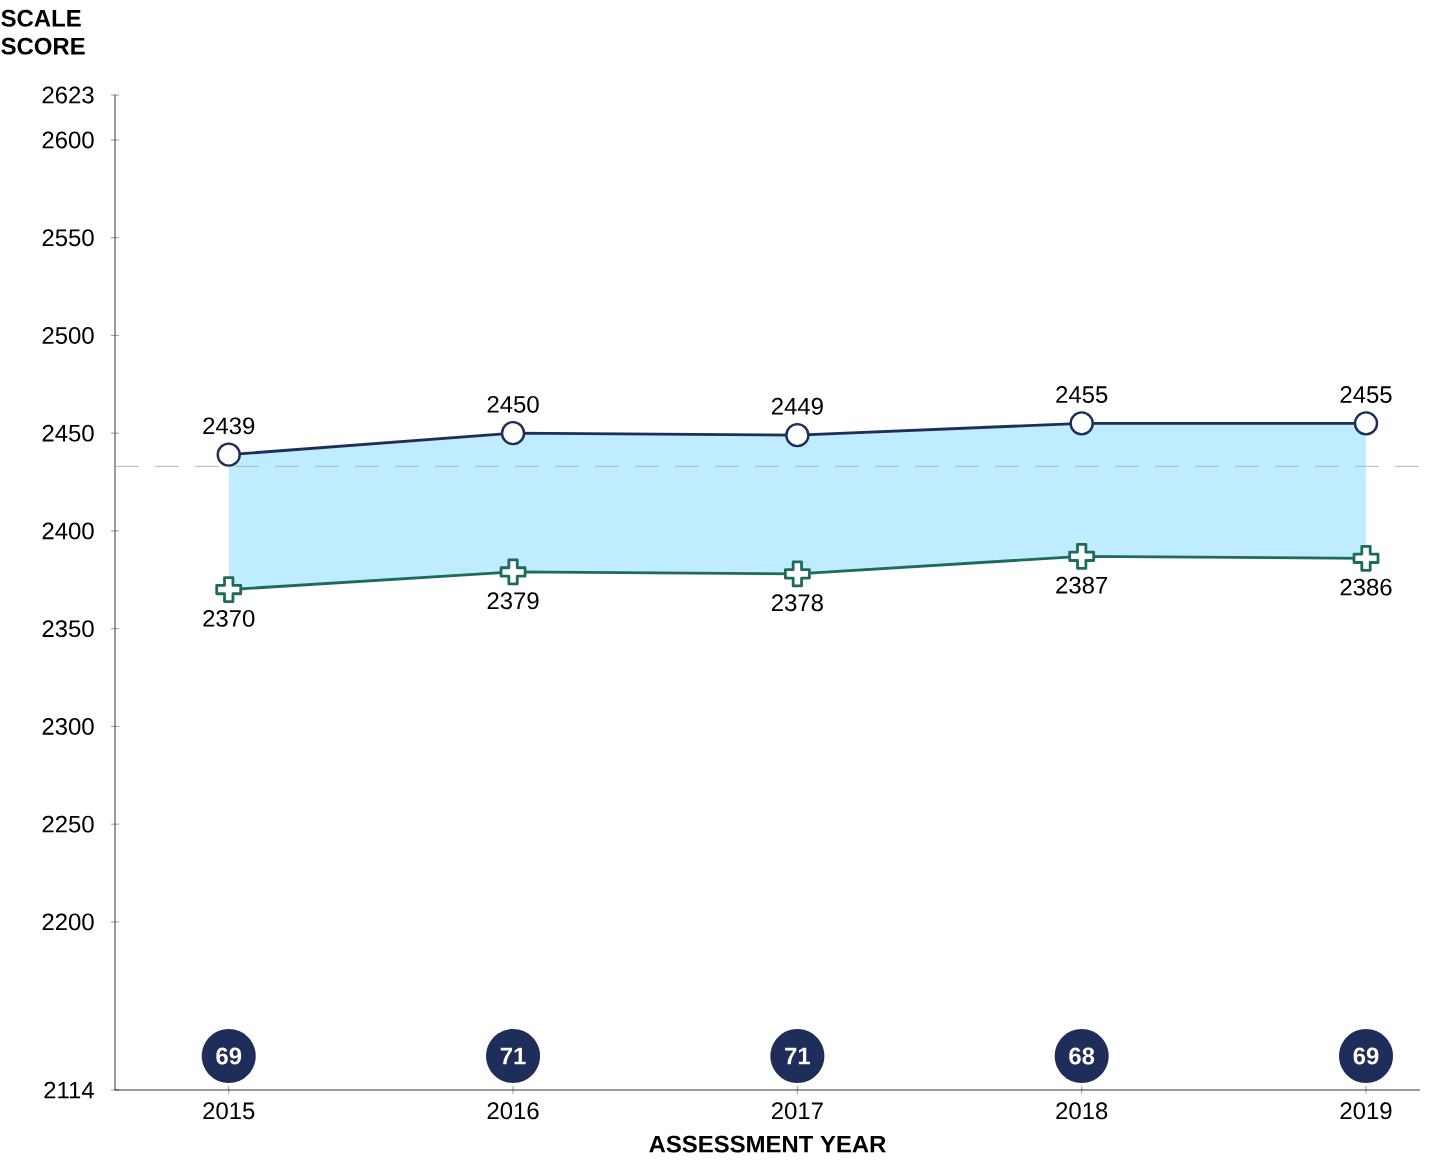 The width and height of the screenshot is (1451, 1170). What do you see at coordinates (69, 1090) in the screenshot?
I see `y-tick-label: 2114` at bounding box center [69, 1090].